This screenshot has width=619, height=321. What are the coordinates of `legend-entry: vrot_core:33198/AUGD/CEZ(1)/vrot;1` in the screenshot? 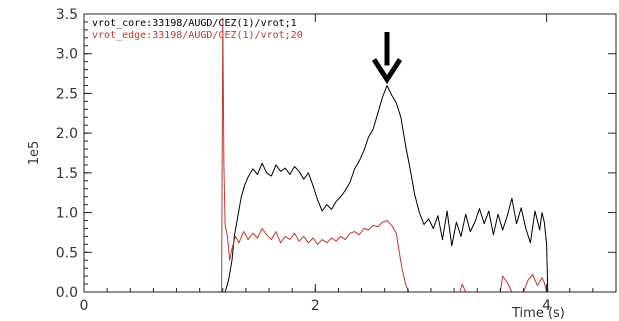 It's located at (194, 23).